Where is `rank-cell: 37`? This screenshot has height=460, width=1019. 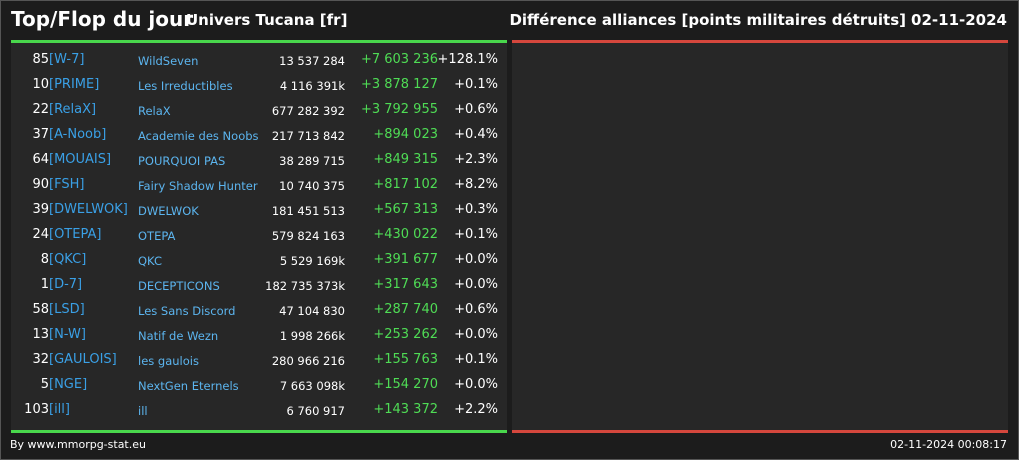
rank-cell: 37 is located at coordinates (40, 134).